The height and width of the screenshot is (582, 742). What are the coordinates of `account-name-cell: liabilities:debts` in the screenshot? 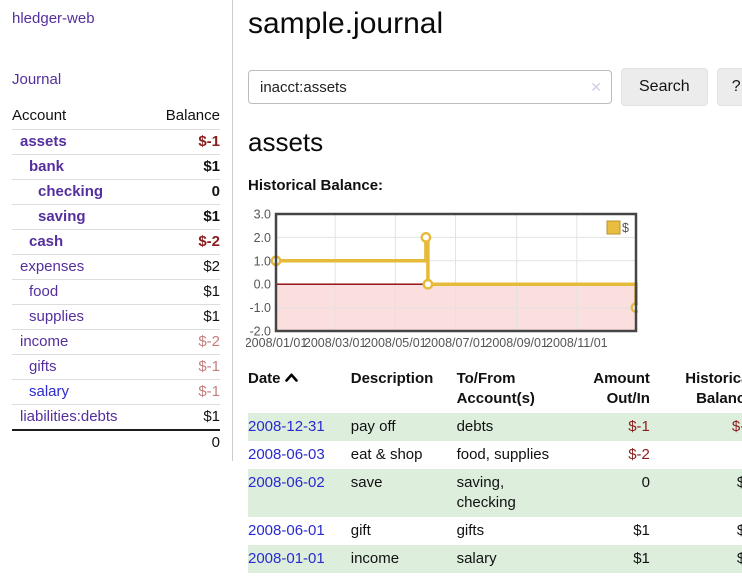 It's located at (81, 417).